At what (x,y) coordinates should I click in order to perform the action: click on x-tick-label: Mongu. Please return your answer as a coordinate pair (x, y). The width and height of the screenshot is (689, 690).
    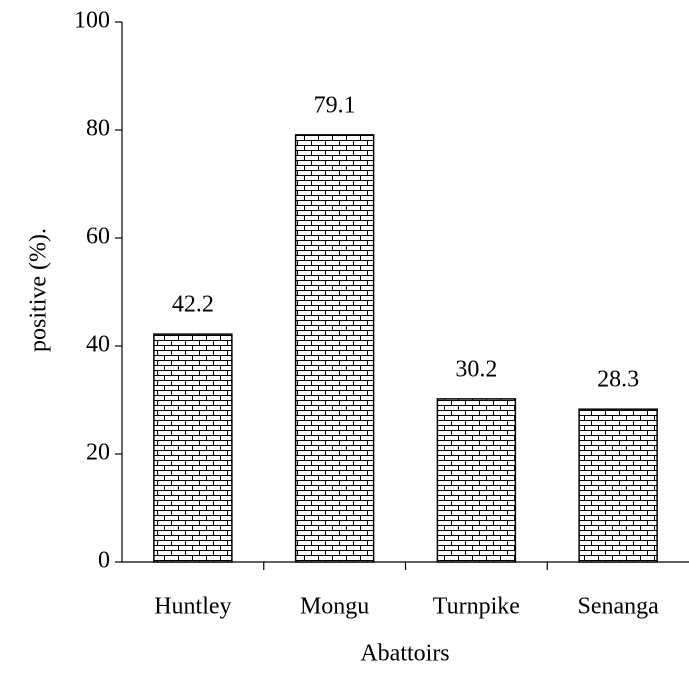
    Looking at the image, I should click on (334, 607).